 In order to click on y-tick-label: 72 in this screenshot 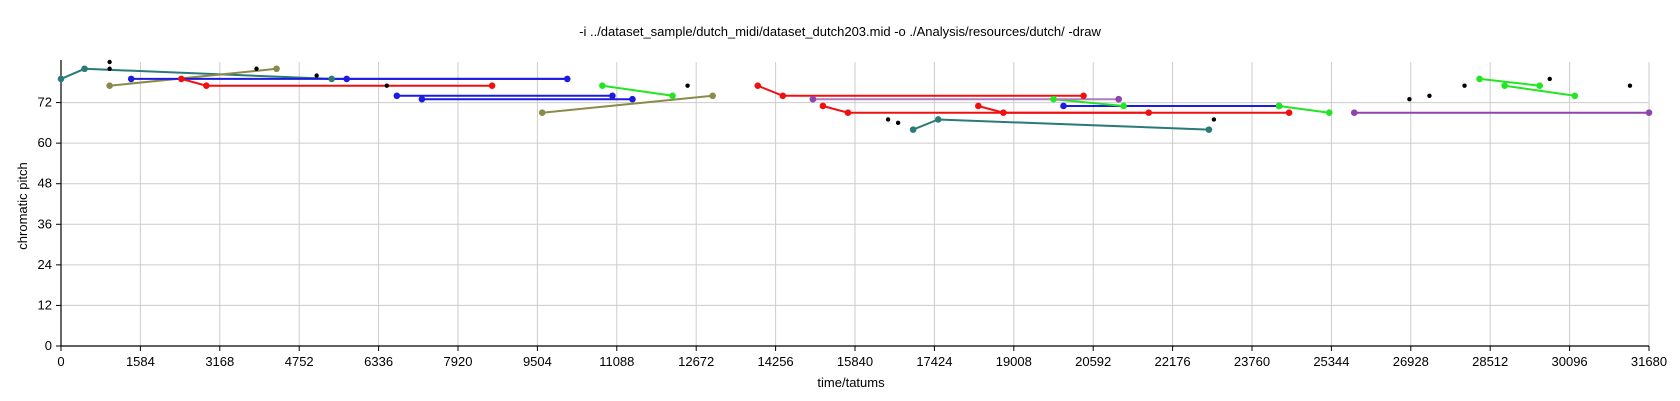, I will do `click(45, 102)`.